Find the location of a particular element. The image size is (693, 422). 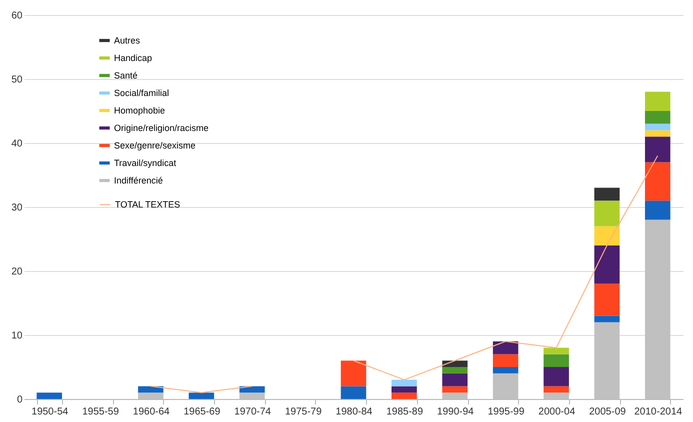

y-tick-label: 60 is located at coordinates (17, 16).